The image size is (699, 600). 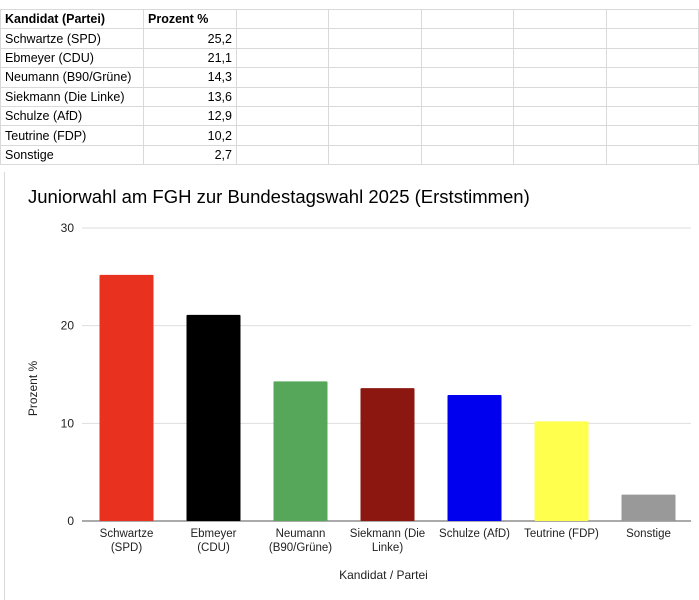 I want to click on table-header-row: Kandidat (Partei) Prozent %, so click(x=349, y=19).